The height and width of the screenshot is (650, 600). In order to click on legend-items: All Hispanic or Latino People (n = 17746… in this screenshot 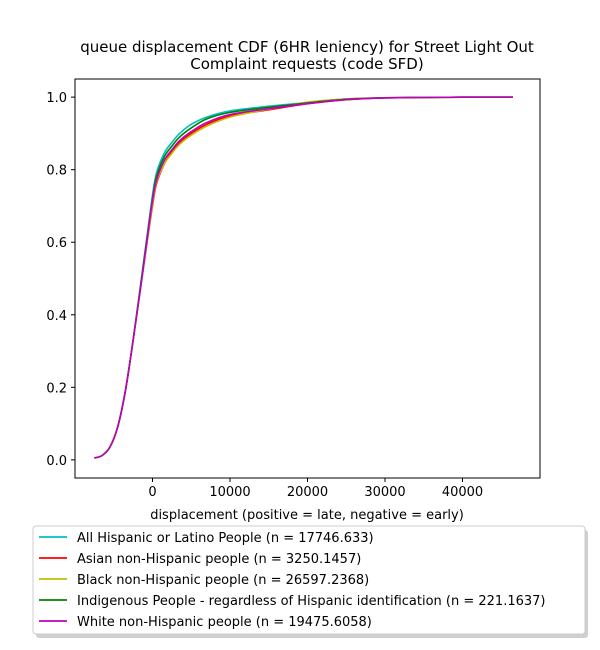, I will do `click(292, 580)`.